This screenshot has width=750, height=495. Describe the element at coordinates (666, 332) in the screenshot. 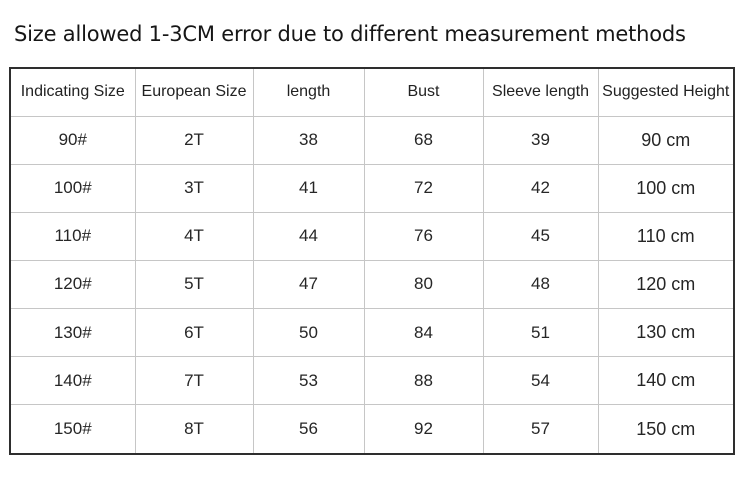

I see `table-cell: 130 cm` at that location.